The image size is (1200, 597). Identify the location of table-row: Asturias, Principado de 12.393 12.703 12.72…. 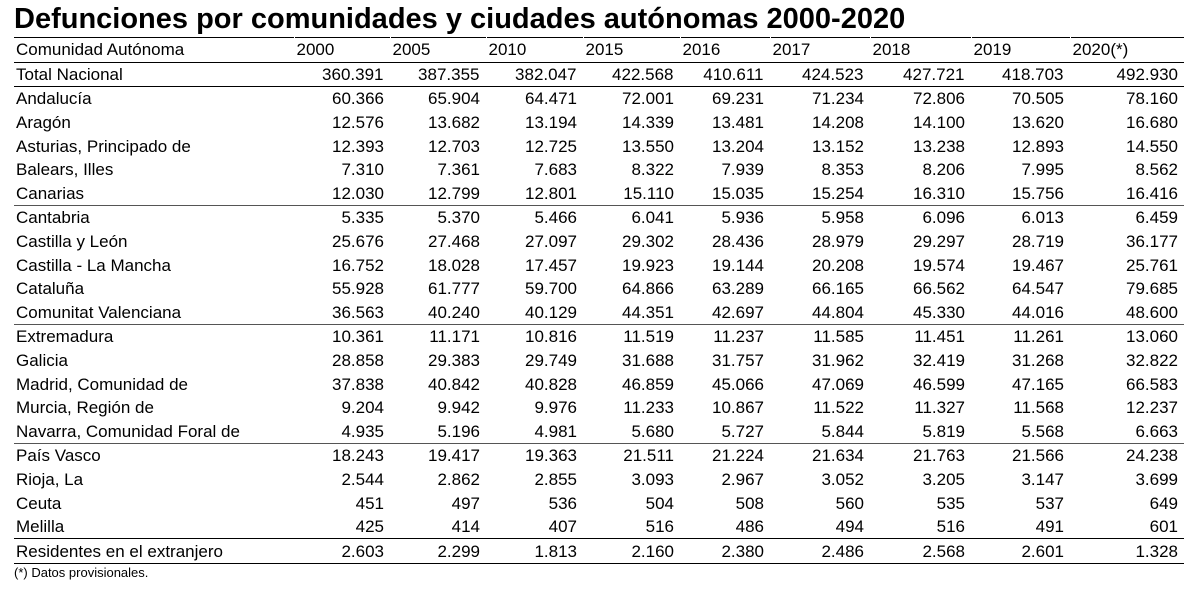
(599, 146).